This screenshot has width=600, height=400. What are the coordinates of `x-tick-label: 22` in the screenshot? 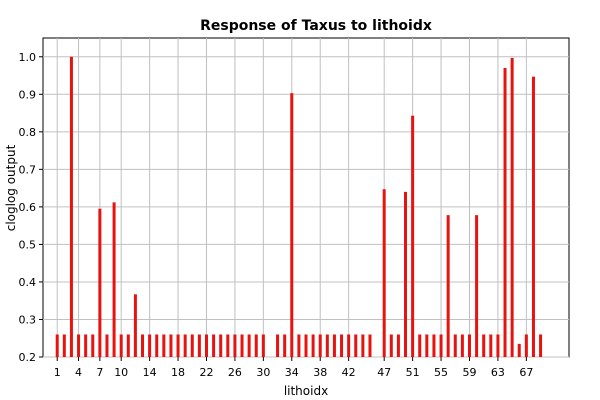 It's located at (206, 372).